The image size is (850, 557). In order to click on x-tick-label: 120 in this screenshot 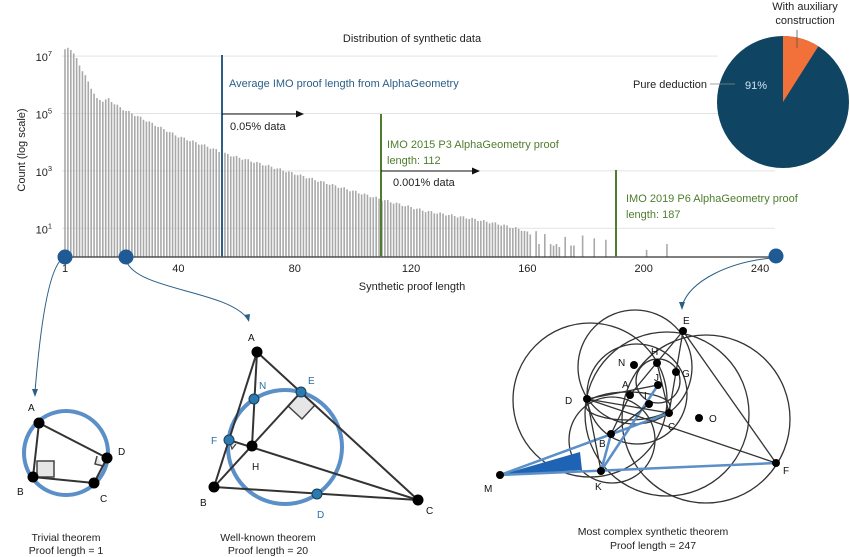, I will do `click(411, 269)`.